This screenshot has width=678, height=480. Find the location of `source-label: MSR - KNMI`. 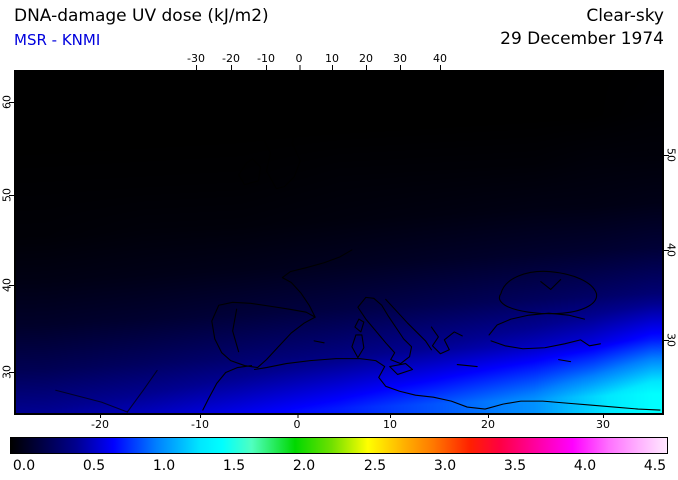

source-label: MSR - KNMI is located at coordinates (57, 40).